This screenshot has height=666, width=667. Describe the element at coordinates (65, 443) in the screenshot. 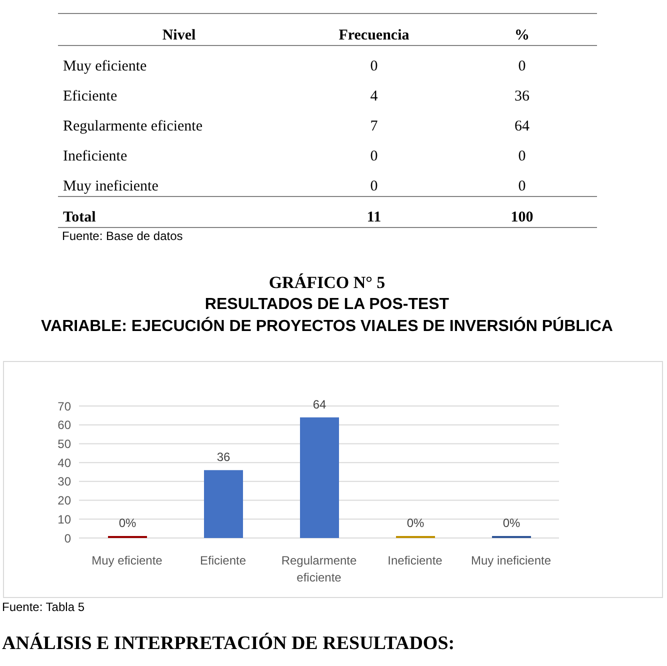

I see `y-tick-label: 50` at that location.